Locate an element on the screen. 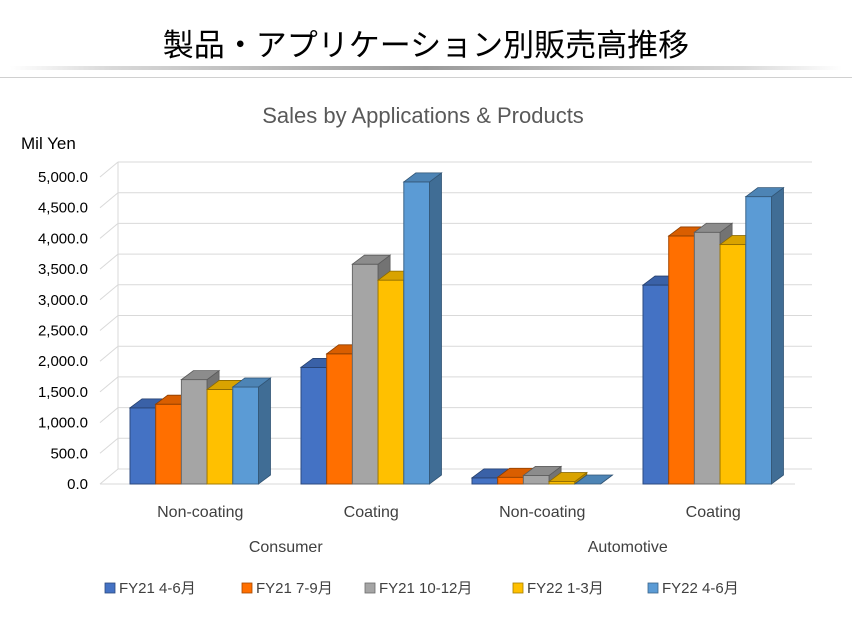  y-tick-label: 500.0 is located at coordinates (69, 453).